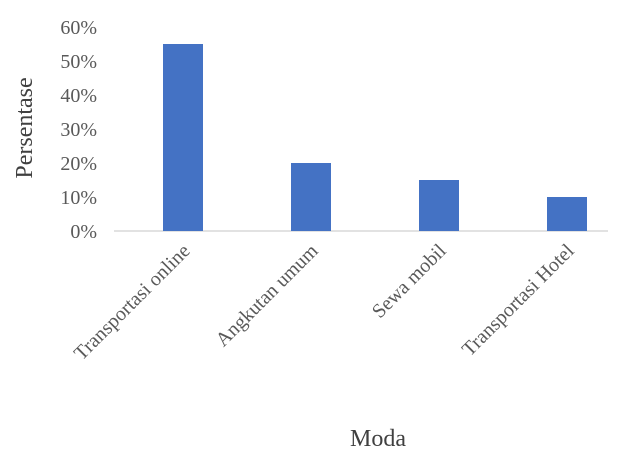  Describe the element at coordinates (78, 96) in the screenshot. I see `y-tick-label: 40%` at that location.